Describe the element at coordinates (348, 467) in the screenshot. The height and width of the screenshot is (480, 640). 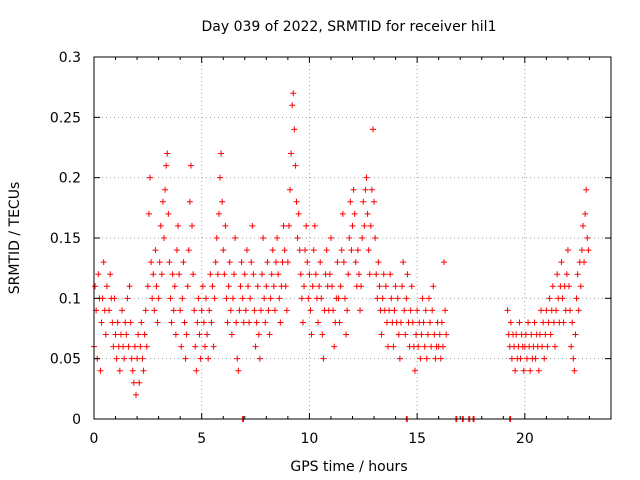
I see `x-axis-label: GPS time / hours` at that location.